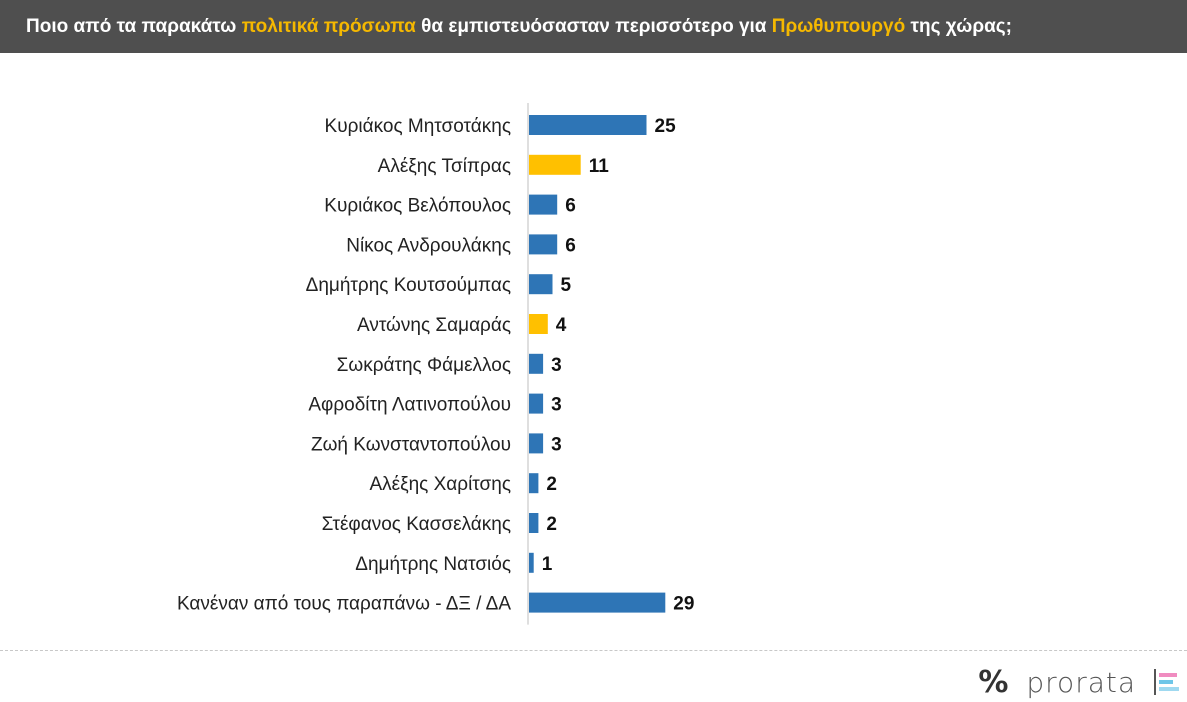 The image size is (1187, 702). I want to click on brand-mark-icon, so click(1166, 682).